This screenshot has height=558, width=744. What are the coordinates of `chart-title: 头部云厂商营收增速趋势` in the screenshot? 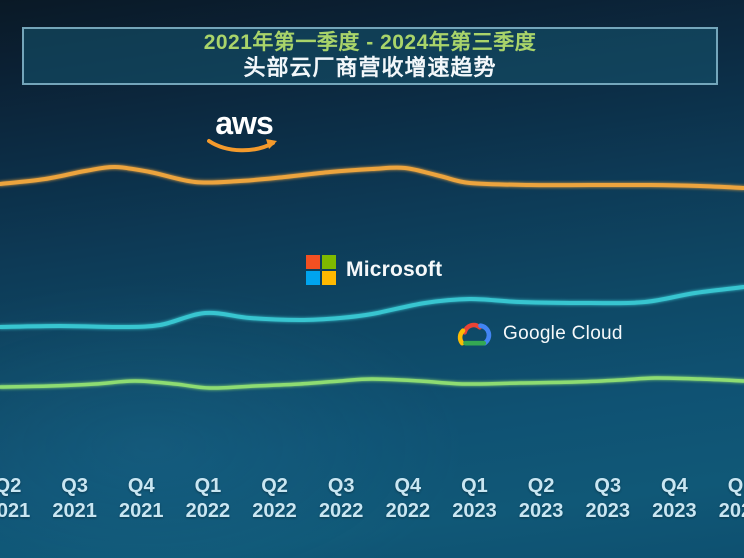 It's located at (370, 68).